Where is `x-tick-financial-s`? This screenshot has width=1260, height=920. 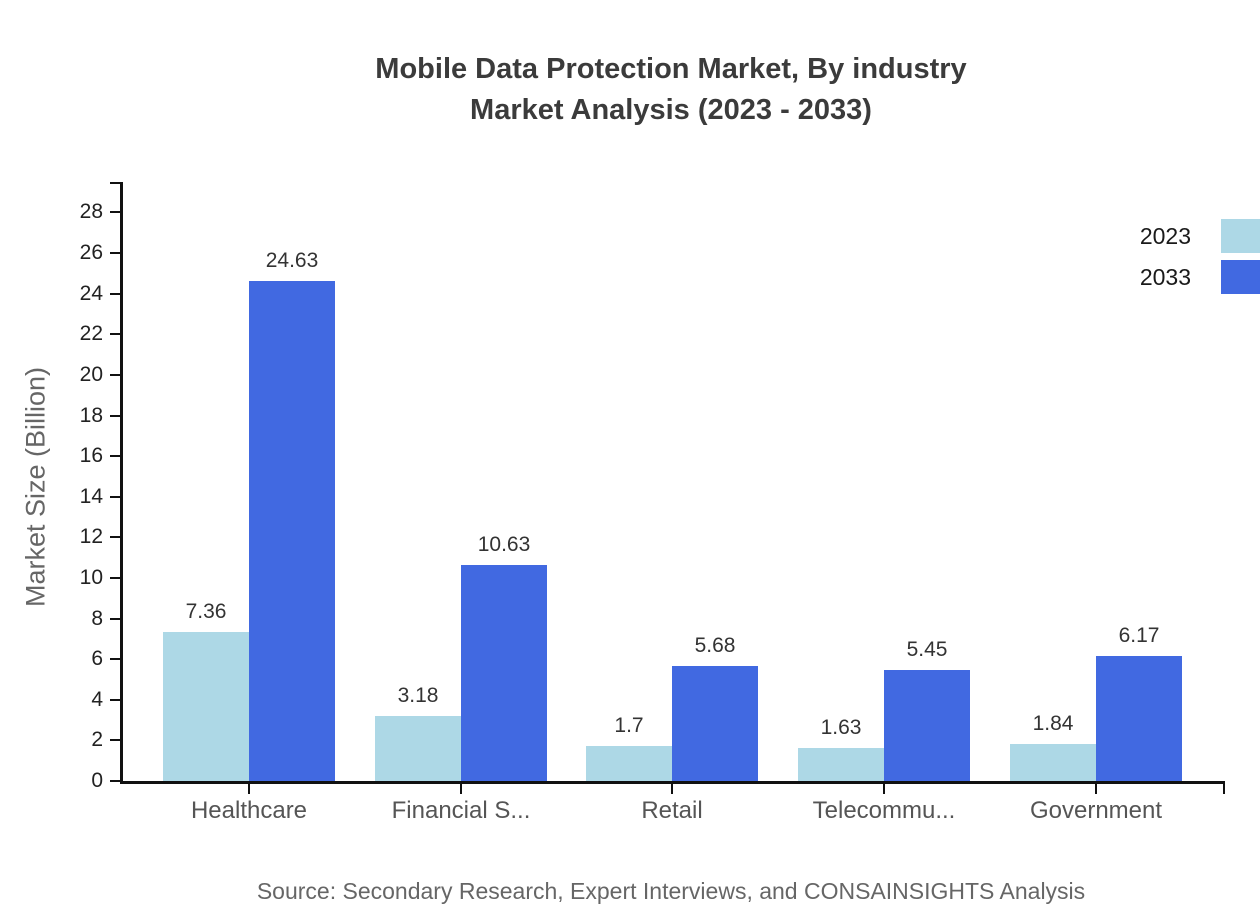 x-tick-financial-s is located at coordinates (461, 789).